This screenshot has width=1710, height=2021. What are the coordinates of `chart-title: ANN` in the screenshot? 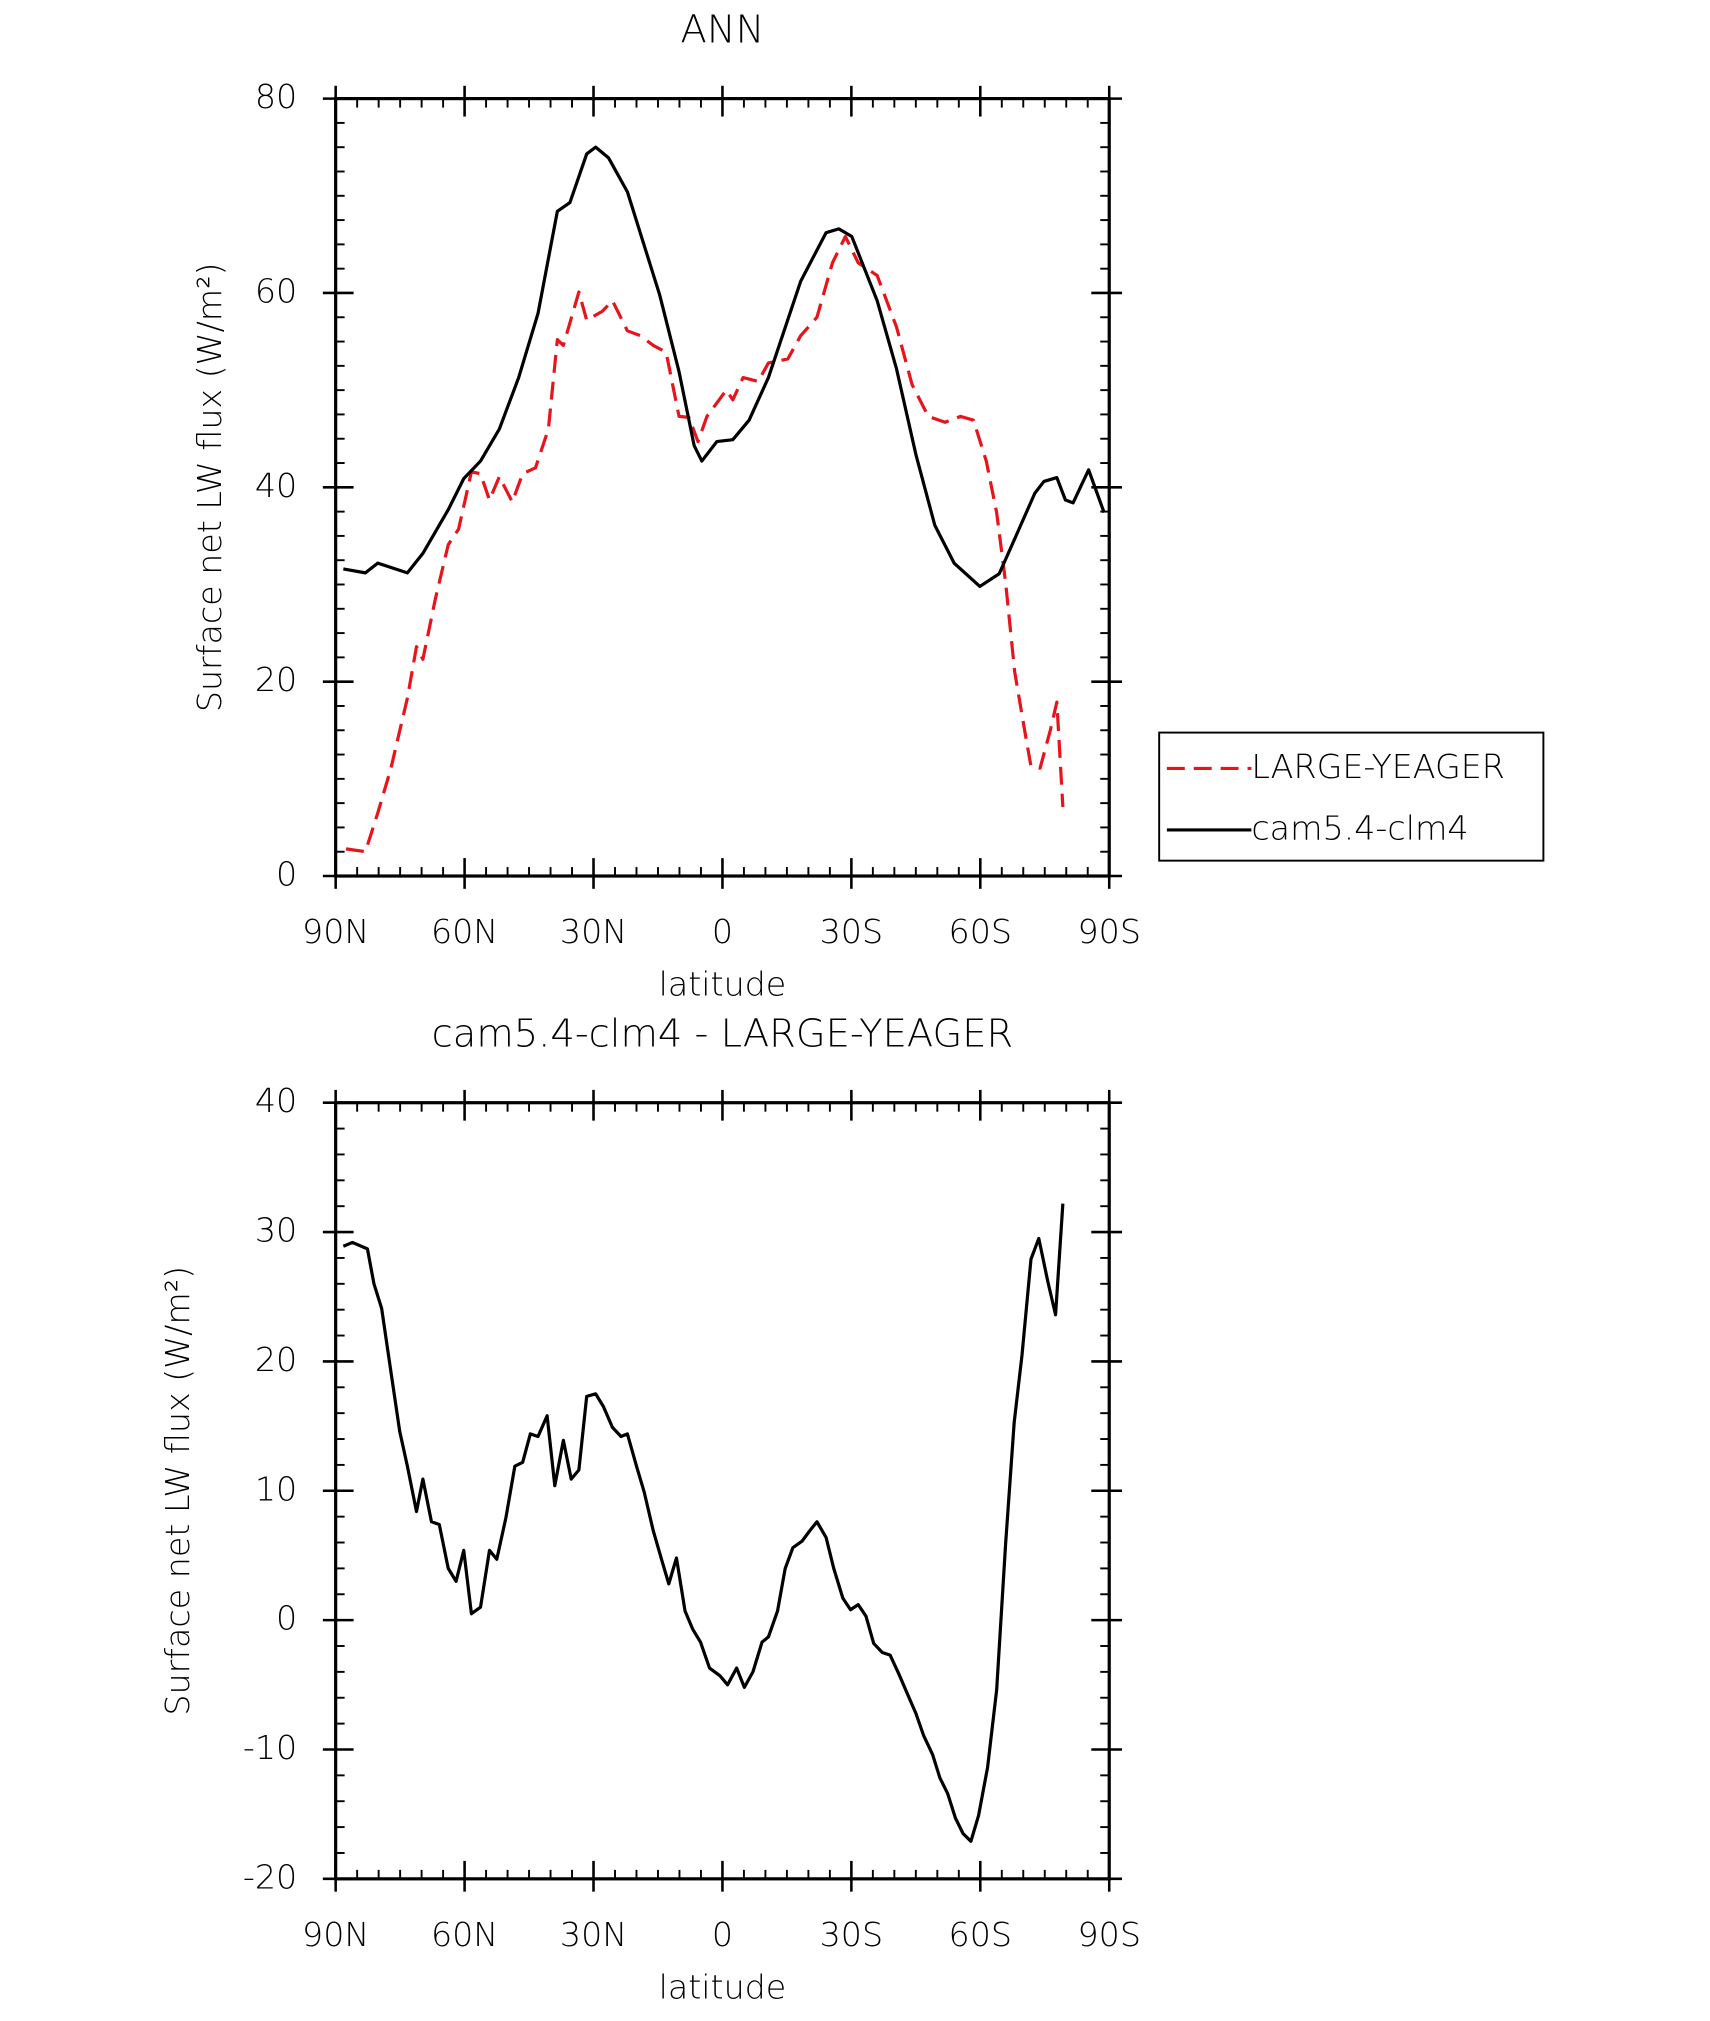 It's located at (723, 30).